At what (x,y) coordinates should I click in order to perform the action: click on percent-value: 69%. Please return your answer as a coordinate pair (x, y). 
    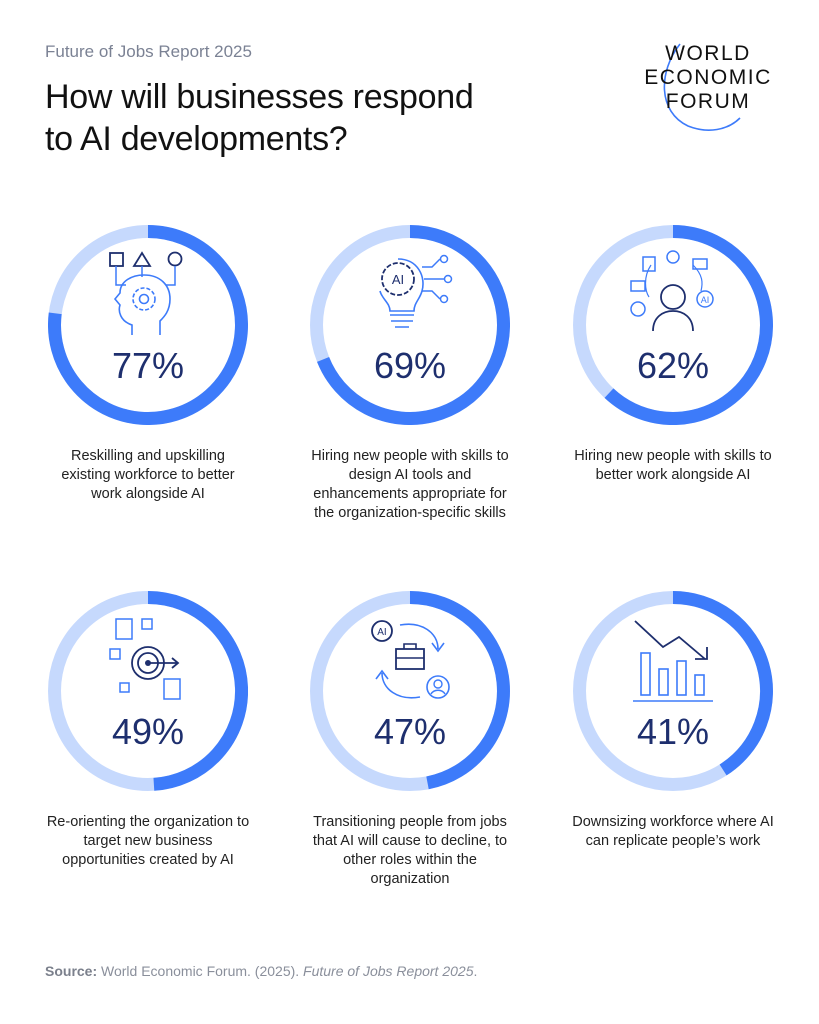
    Looking at the image, I should click on (410, 365).